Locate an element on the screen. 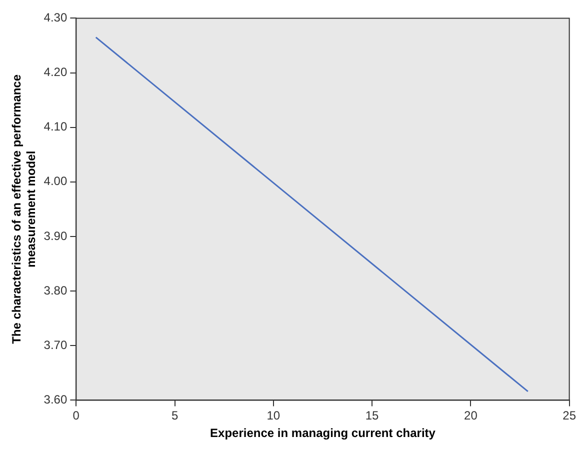 Image resolution: width=587 pixels, height=449 pixels. y-tick-label: 3.90 is located at coordinates (56, 235).